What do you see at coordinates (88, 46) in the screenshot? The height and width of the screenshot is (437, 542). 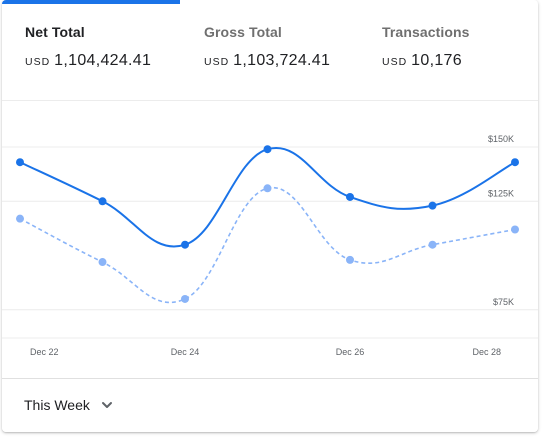 I see `metric-net-total: Net Total USD 1,104,424.41` at bounding box center [88, 46].